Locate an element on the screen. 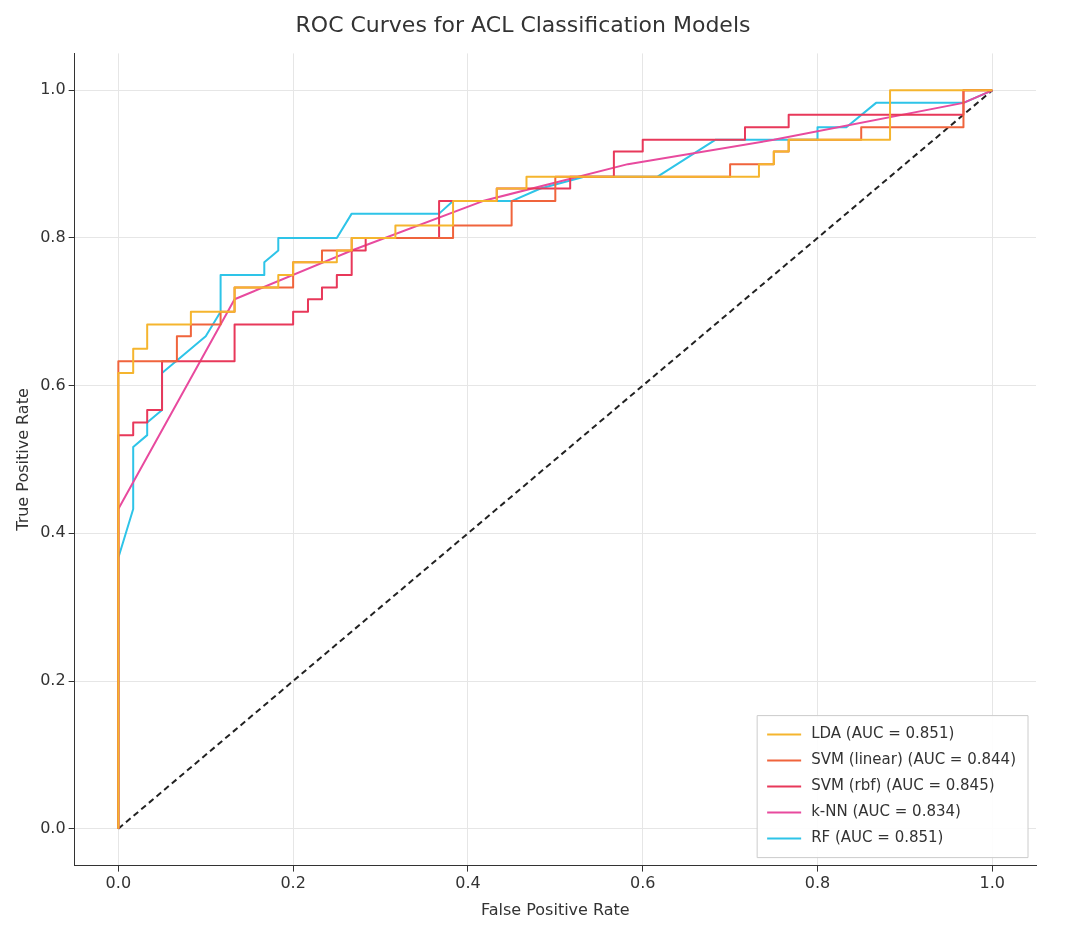  legend-label: LDA (AUC = 0.851) is located at coordinates (883, 733).